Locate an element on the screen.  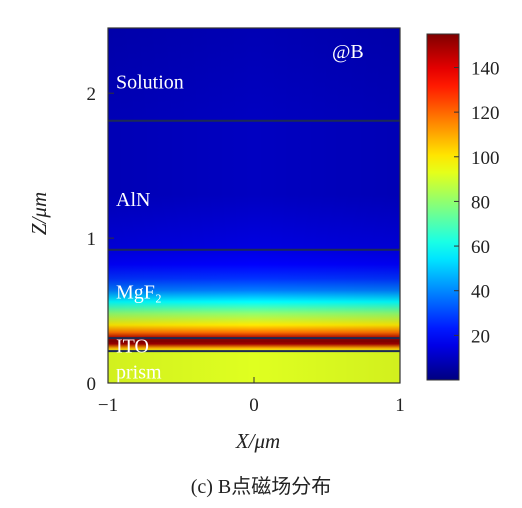
x-tick-label: 1 is located at coordinates (400, 405).